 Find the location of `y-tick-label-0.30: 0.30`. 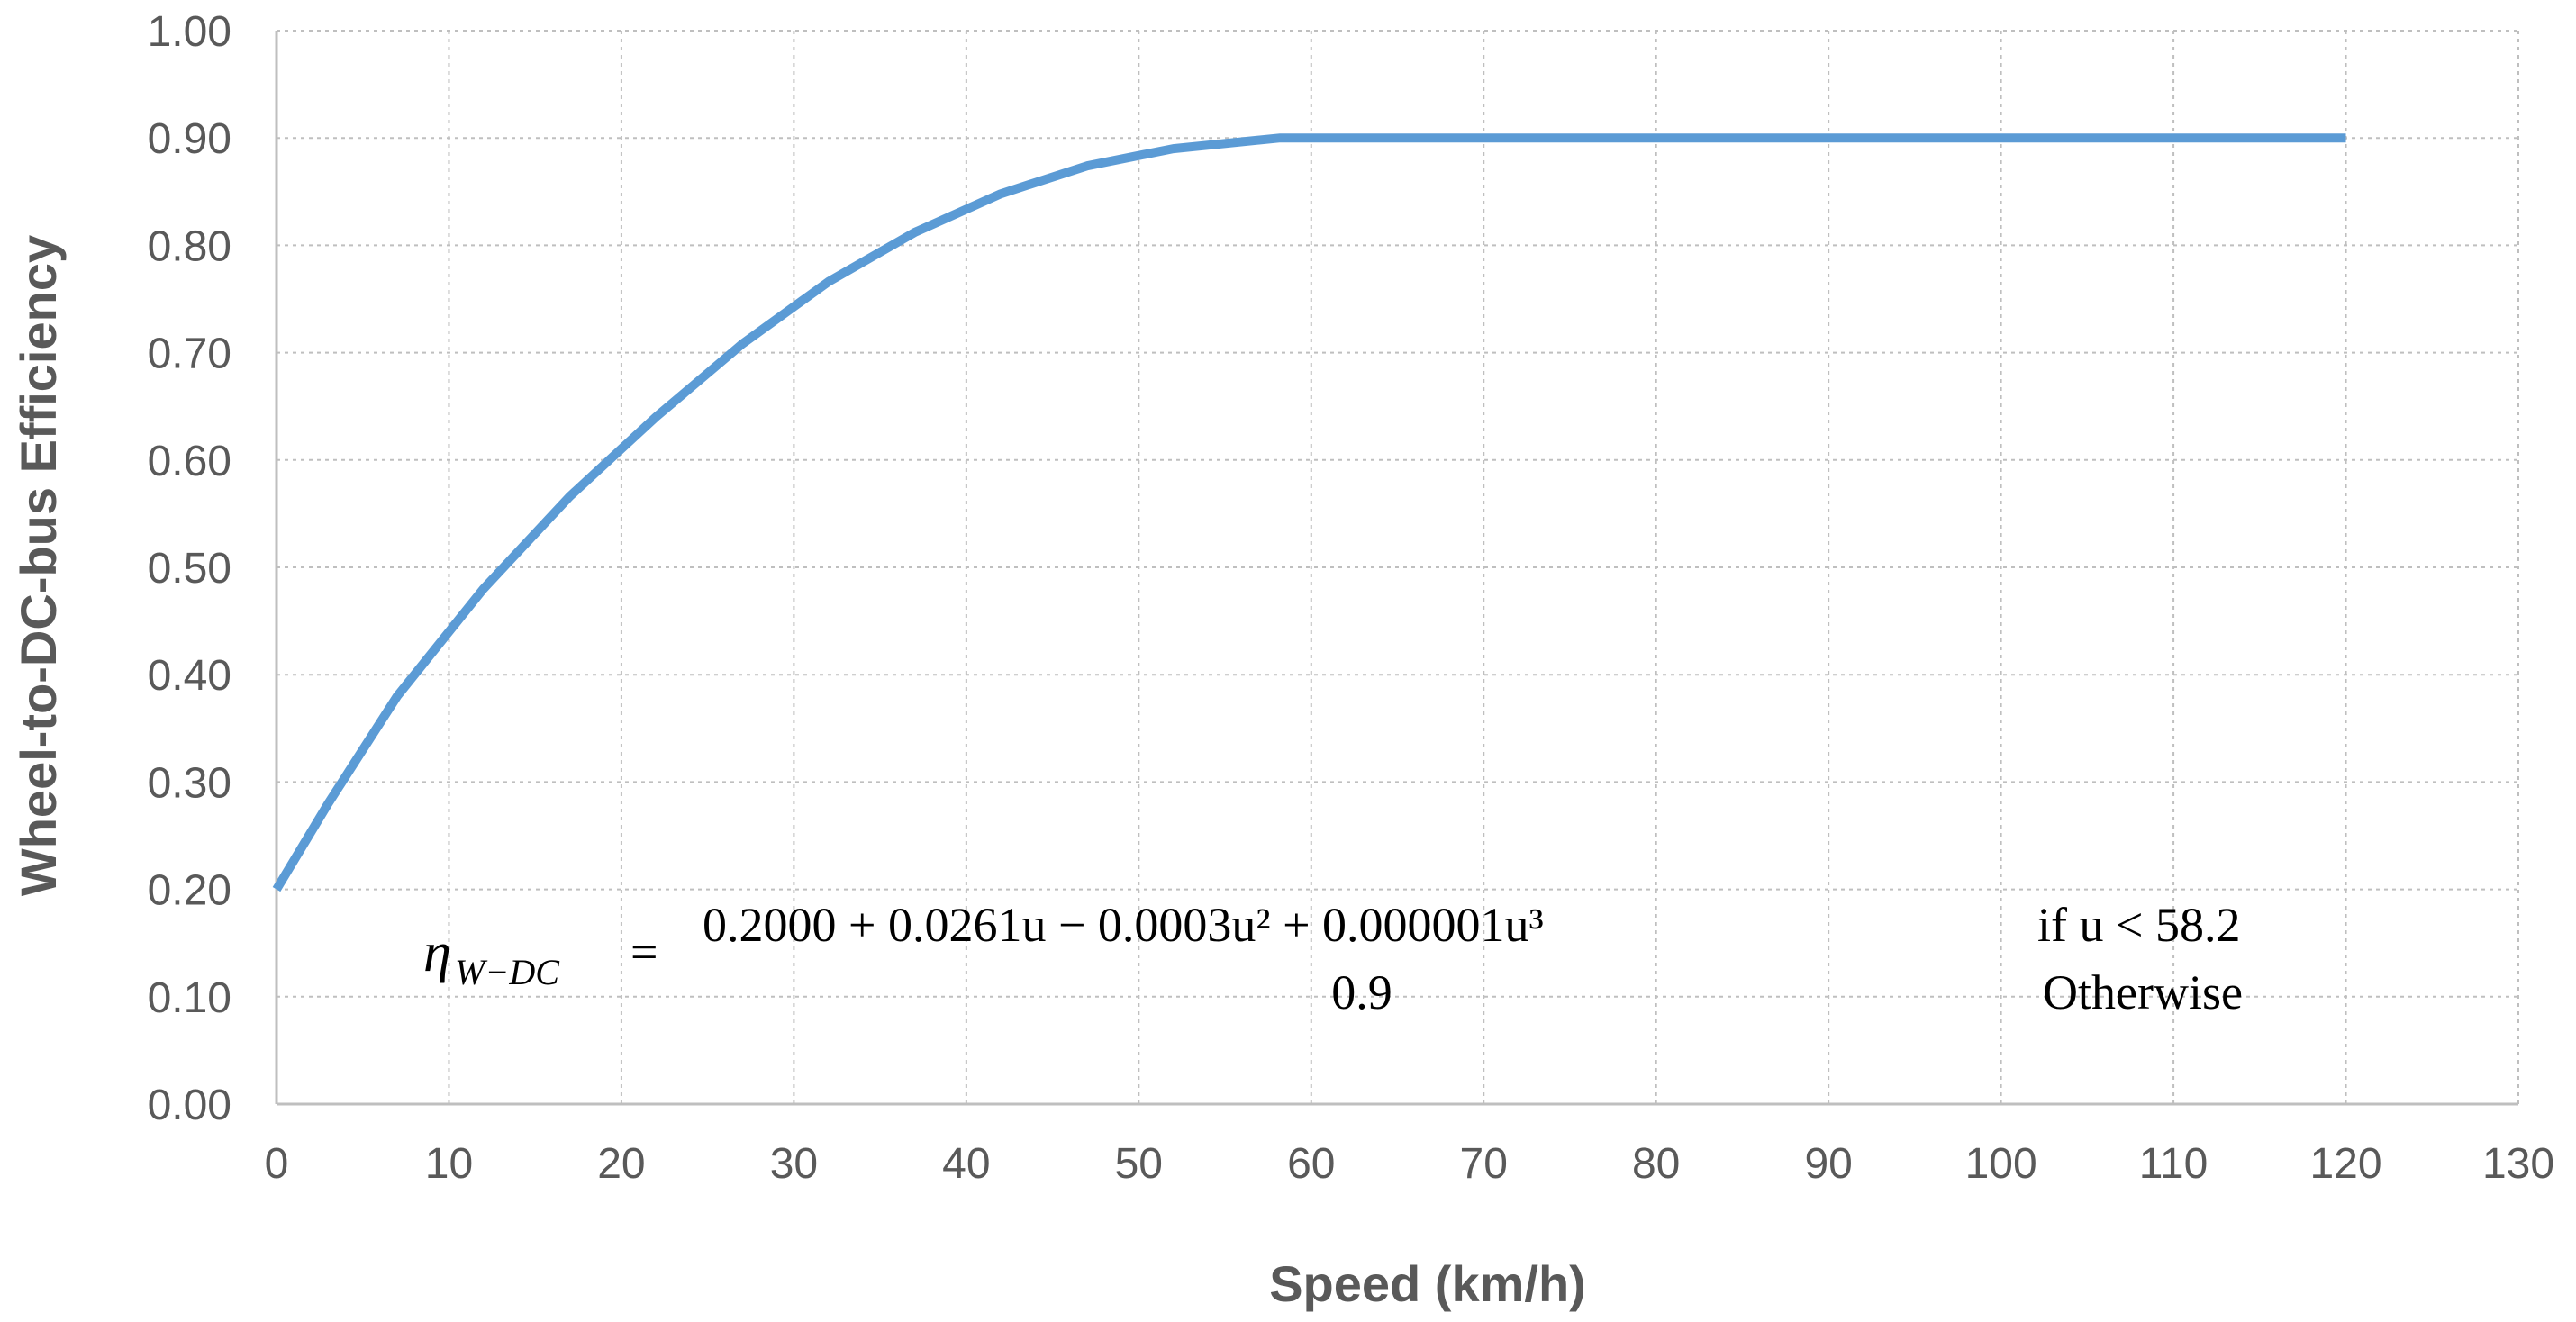

y-tick-label-0.30: 0.30 is located at coordinates (189, 783).